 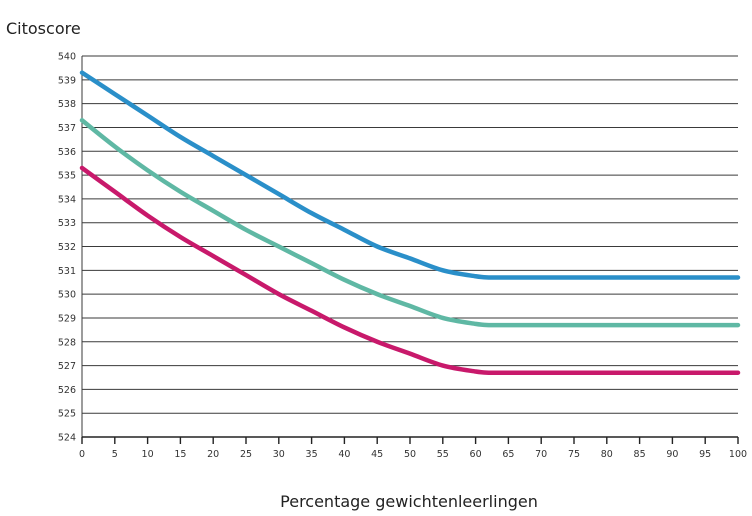 I want to click on y-tick-label-524: 524, so click(x=67, y=438).